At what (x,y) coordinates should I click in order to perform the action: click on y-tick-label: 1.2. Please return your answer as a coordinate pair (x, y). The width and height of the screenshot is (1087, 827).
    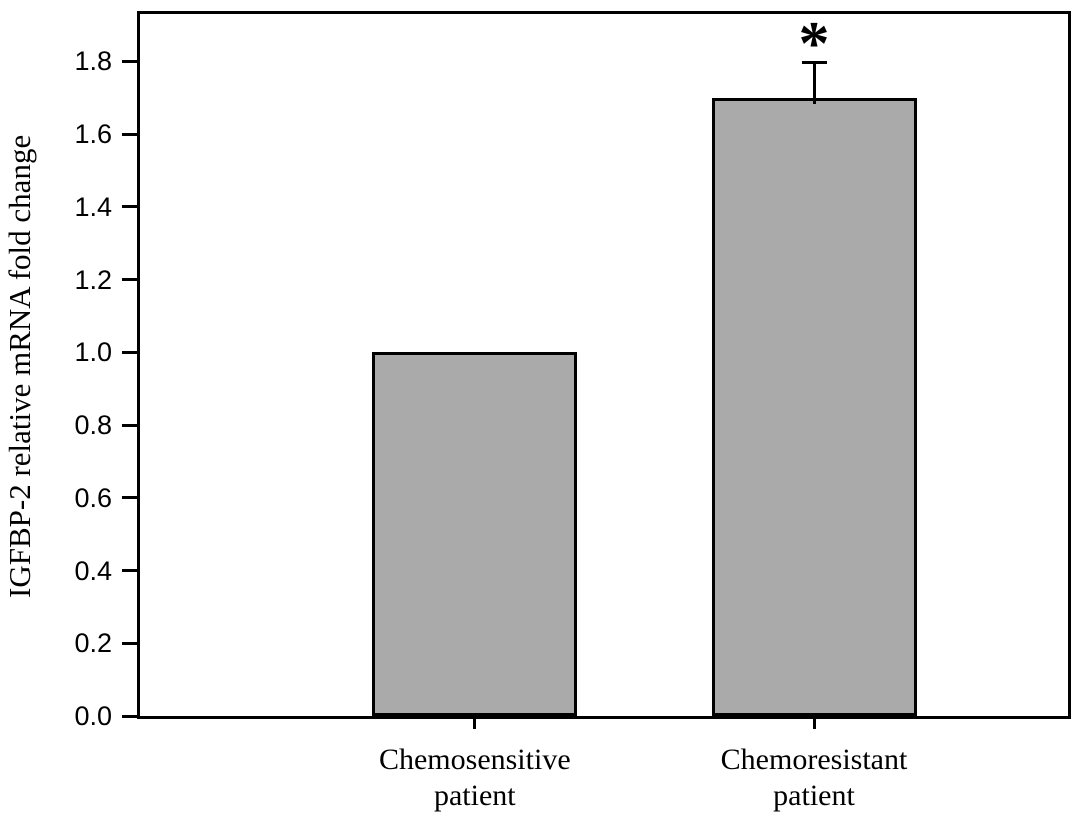
    Looking at the image, I should click on (93, 279).